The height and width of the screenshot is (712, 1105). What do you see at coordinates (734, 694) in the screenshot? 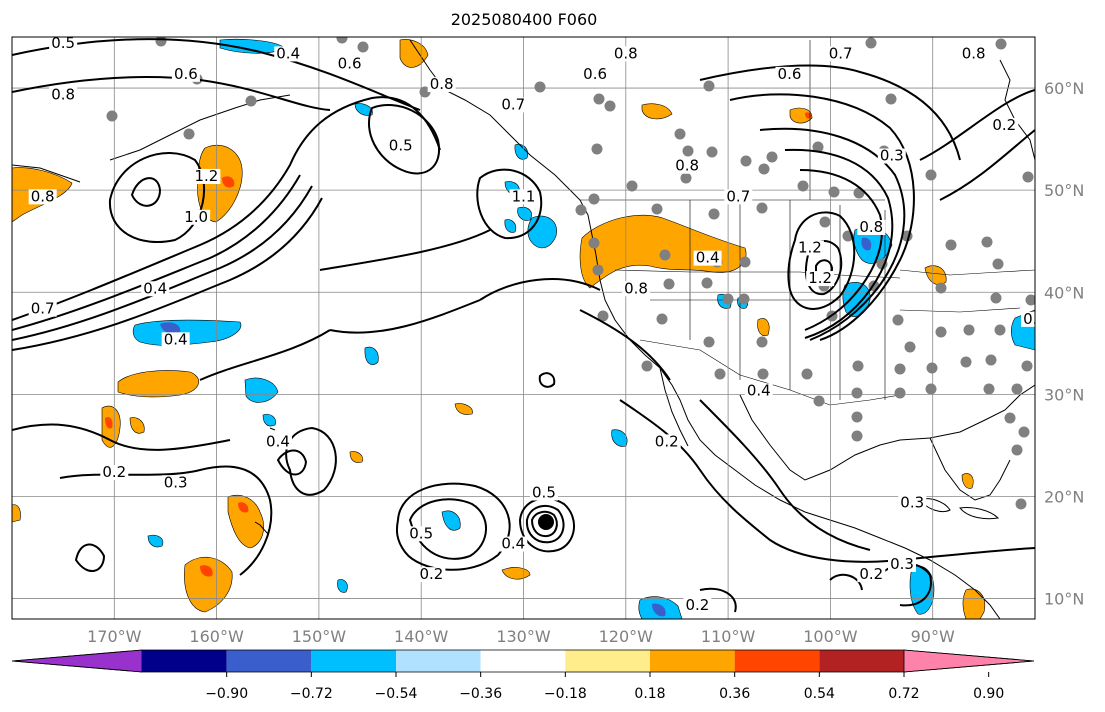
I see `colorbar-tick-label: 0.36` at bounding box center [734, 694].